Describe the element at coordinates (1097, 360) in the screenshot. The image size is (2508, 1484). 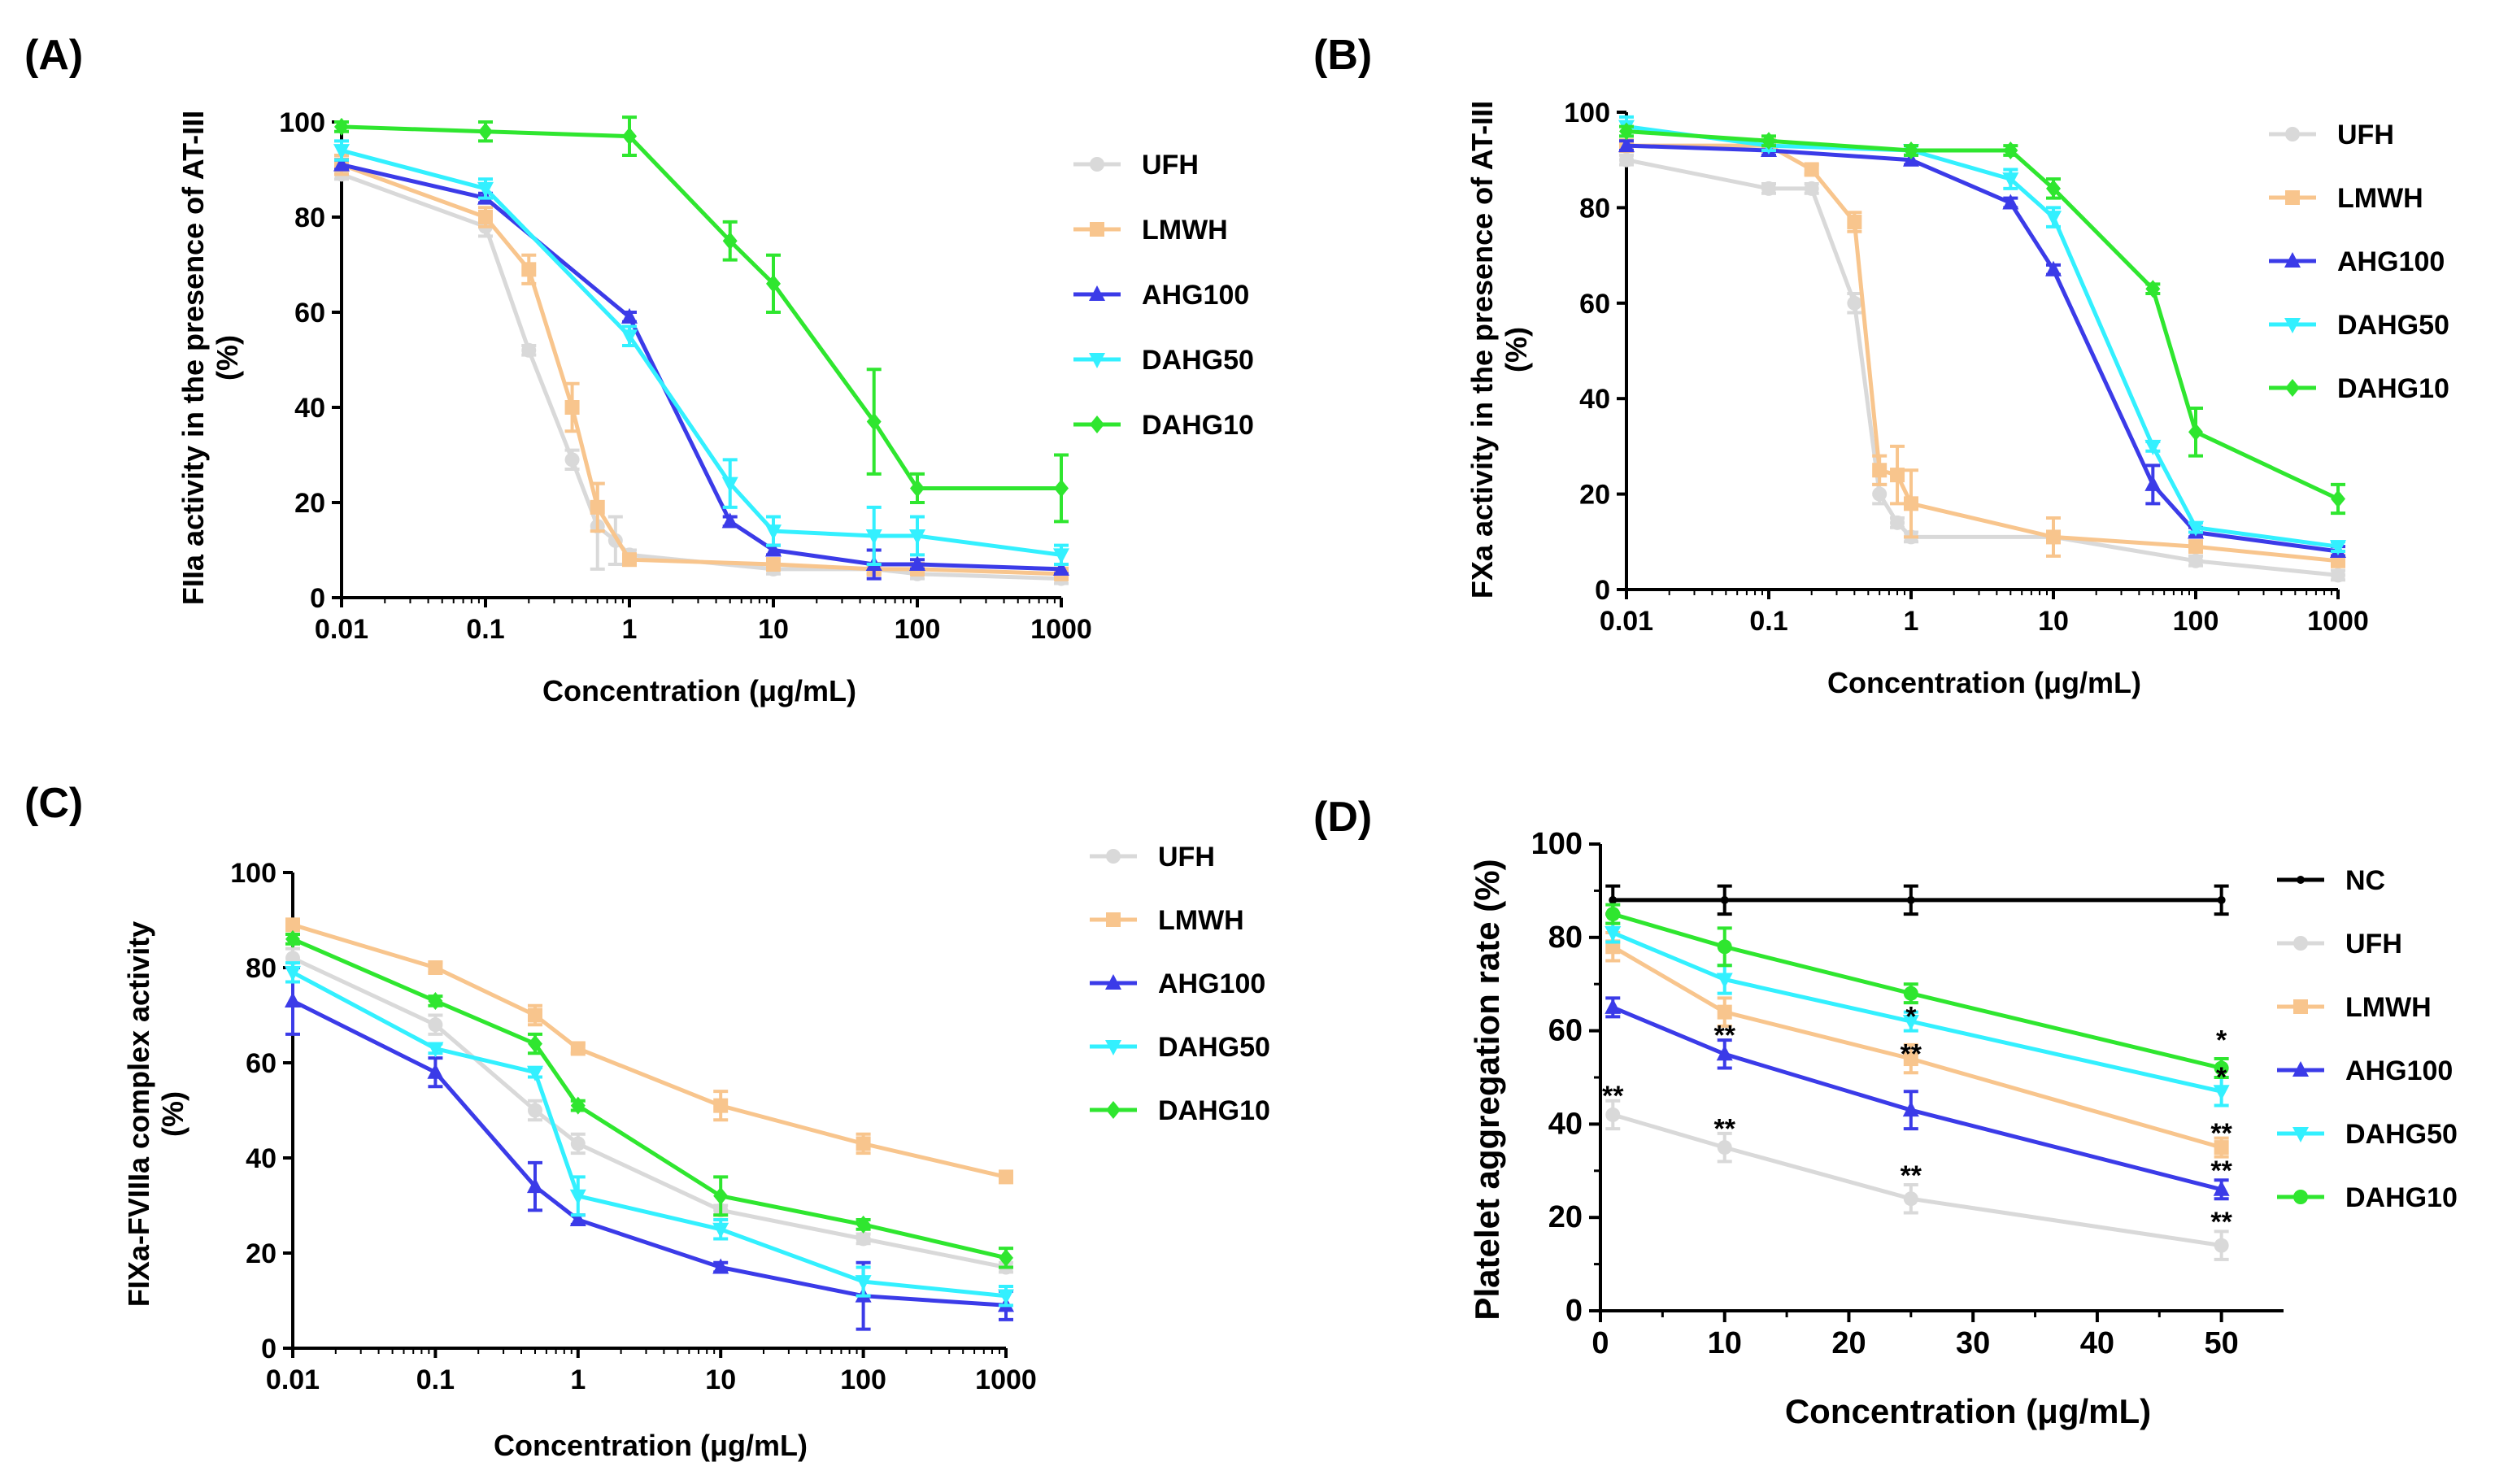
I see `panel-a-legend-marker` at that location.